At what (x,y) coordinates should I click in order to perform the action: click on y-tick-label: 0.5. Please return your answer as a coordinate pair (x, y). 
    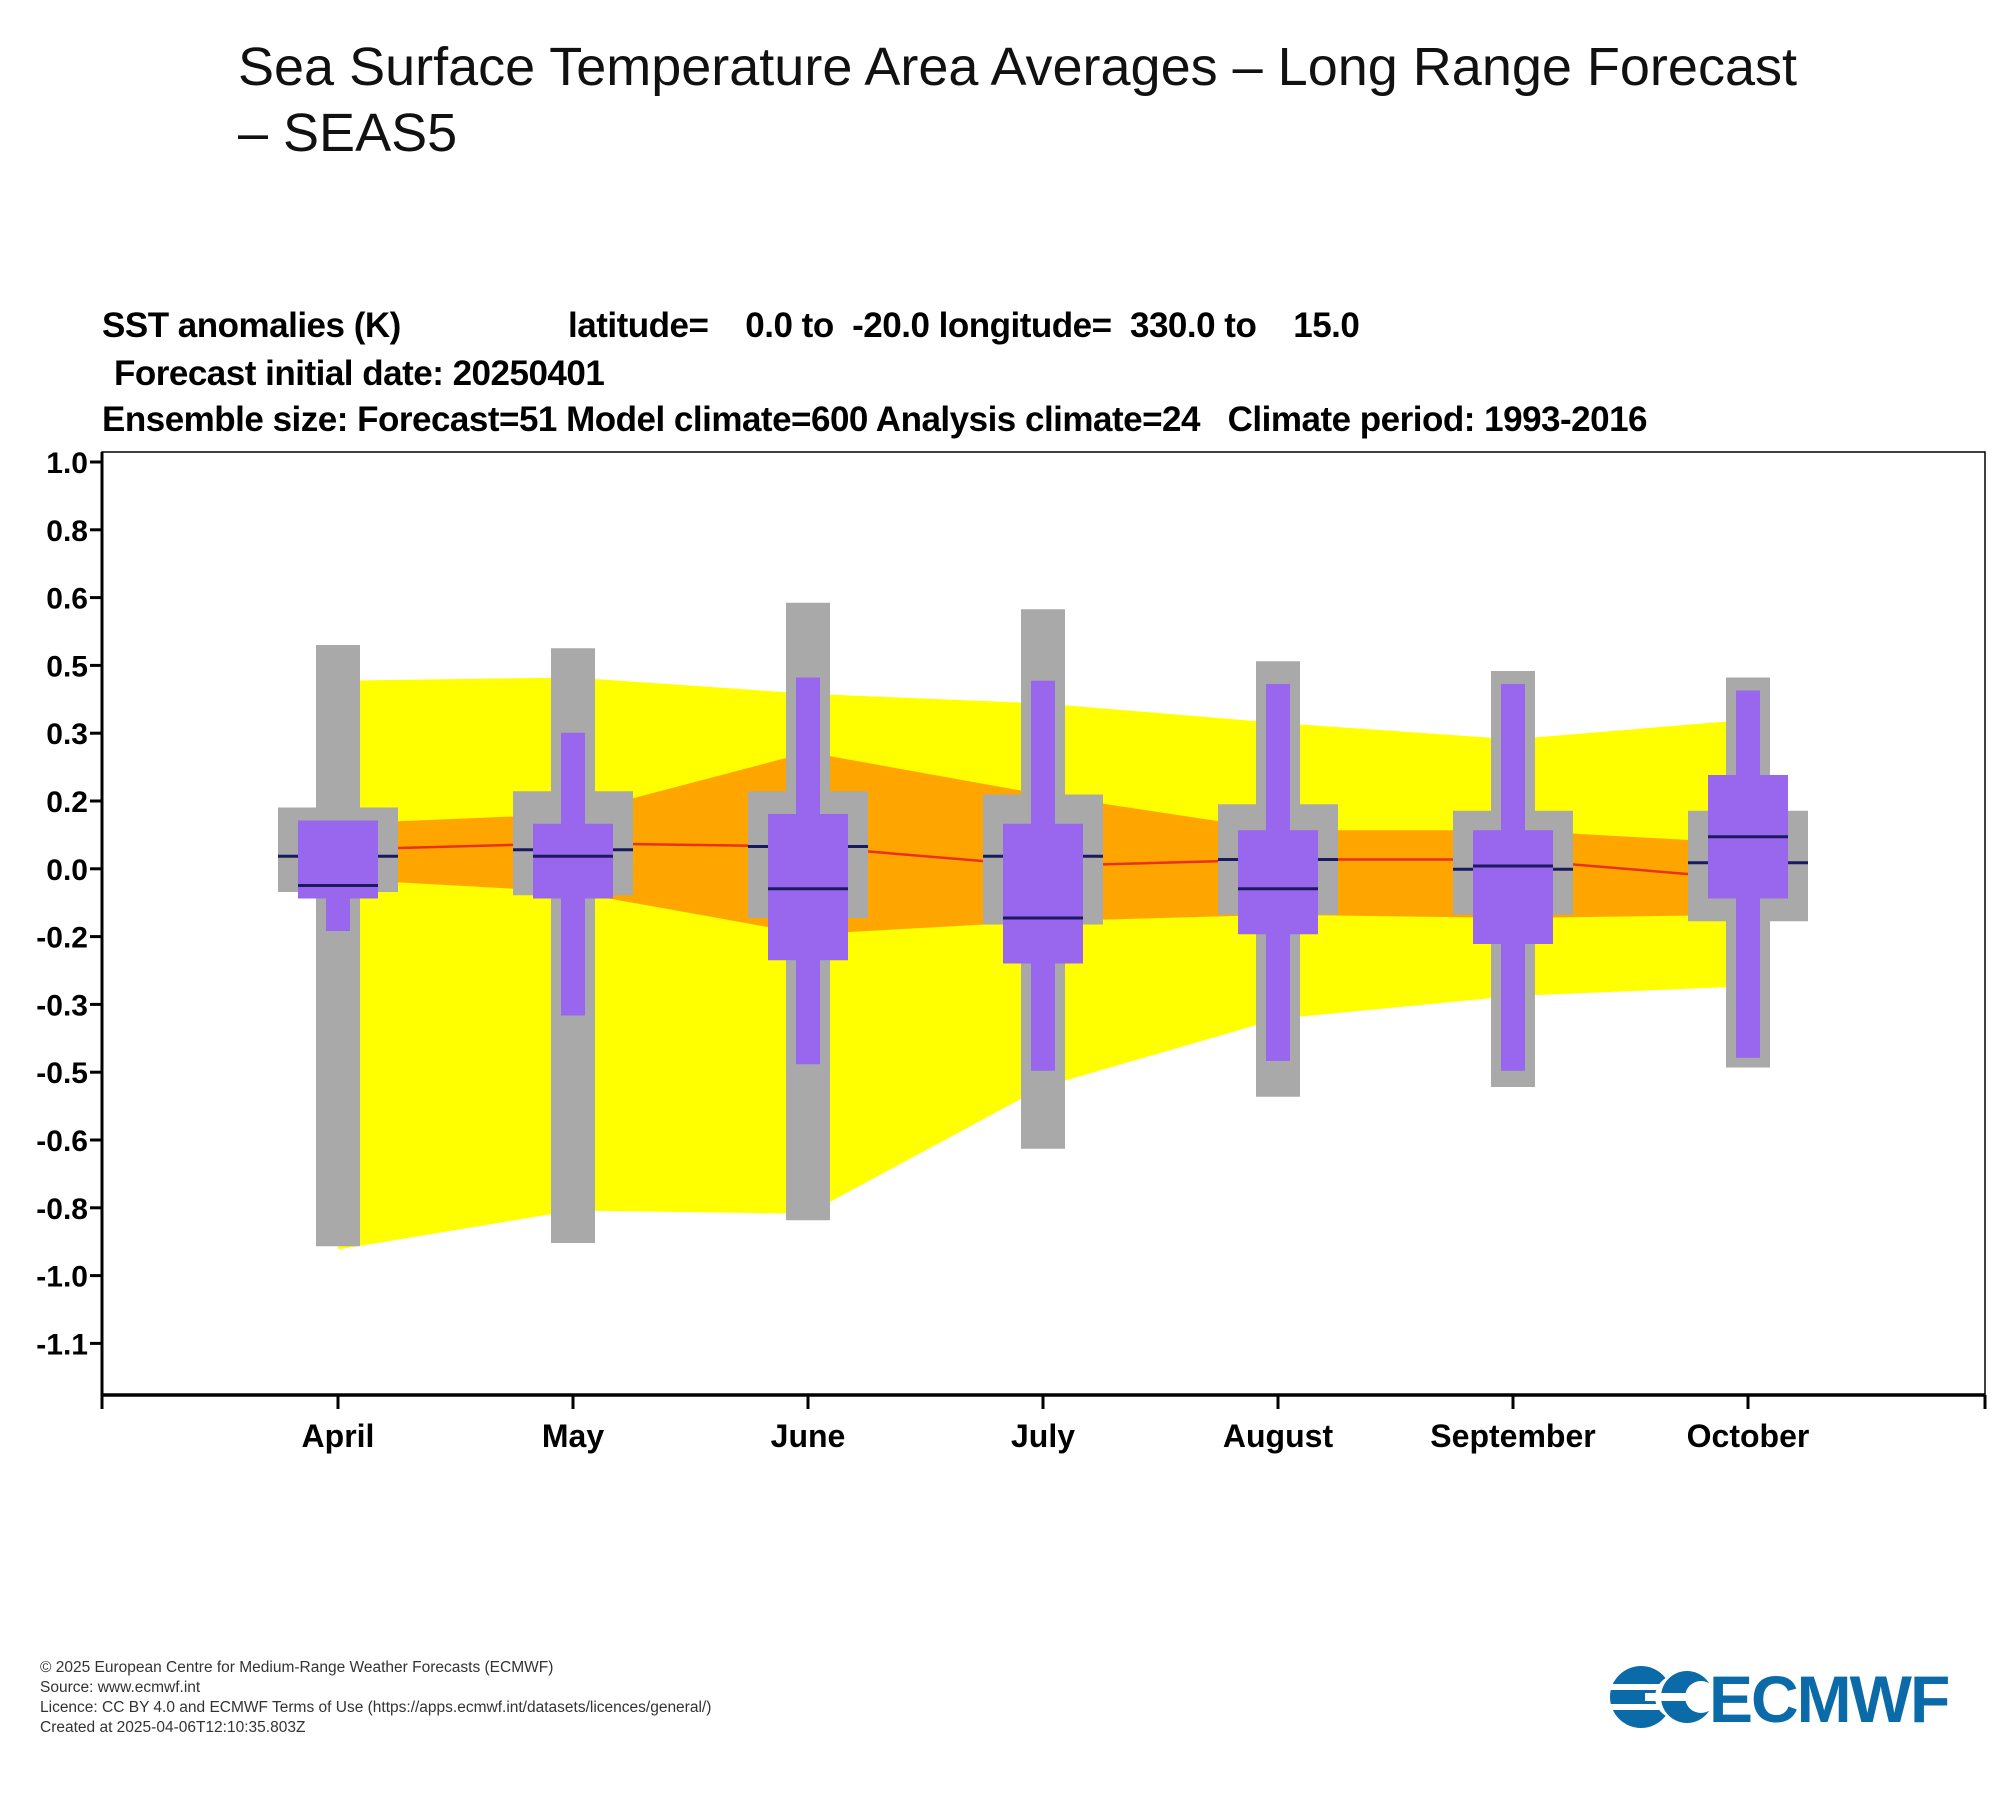
    Looking at the image, I should click on (67, 666).